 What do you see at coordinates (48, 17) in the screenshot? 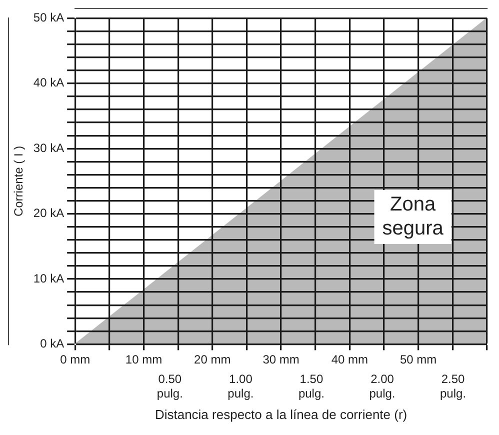
I see `y-tick-label: 50 kA` at bounding box center [48, 17].